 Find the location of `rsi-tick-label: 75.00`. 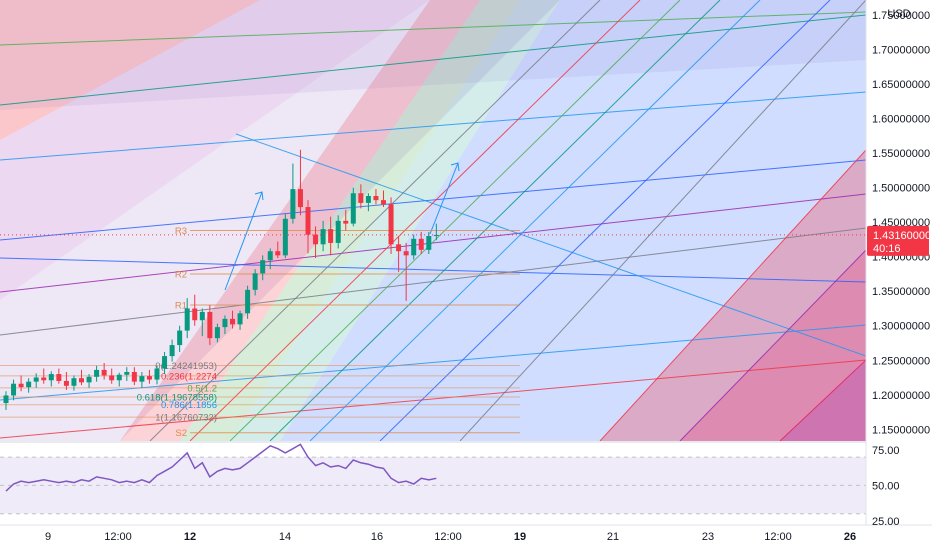

rsi-tick-label: 75.00 is located at coordinates (886, 451).